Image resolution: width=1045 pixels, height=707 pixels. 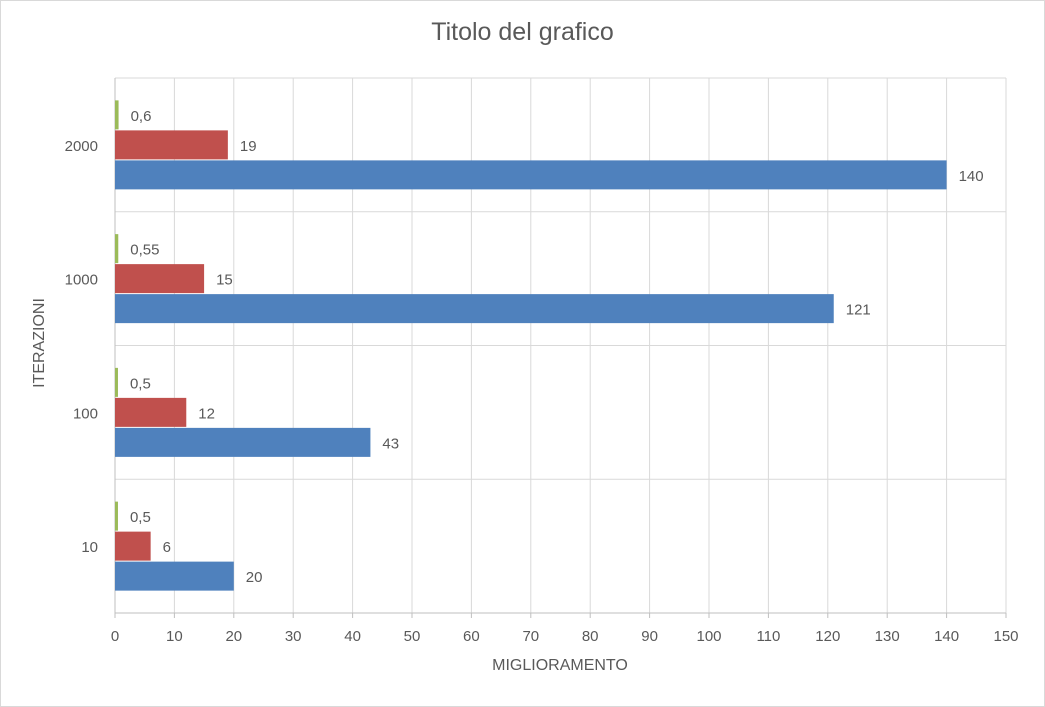 I want to click on data-label: 12, so click(x=206, y=413).